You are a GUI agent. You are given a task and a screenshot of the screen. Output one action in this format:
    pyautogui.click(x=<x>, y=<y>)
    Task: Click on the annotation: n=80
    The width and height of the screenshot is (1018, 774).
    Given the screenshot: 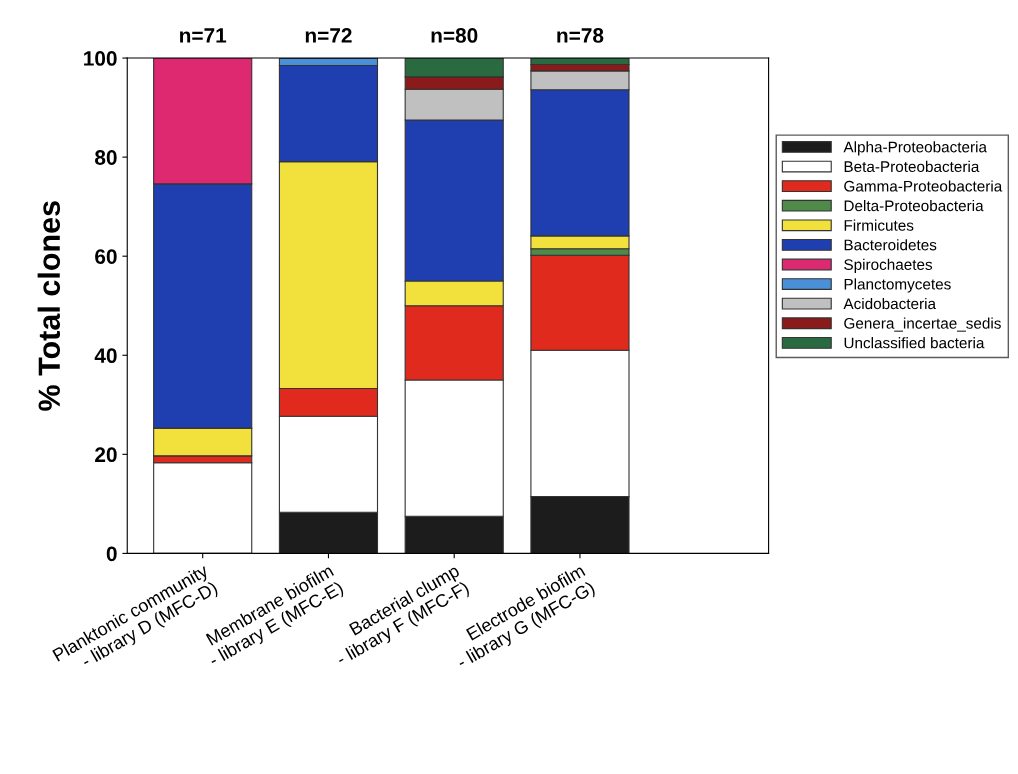 What is the action you would take?
    pyautogui.click(x=454, y=35)
    